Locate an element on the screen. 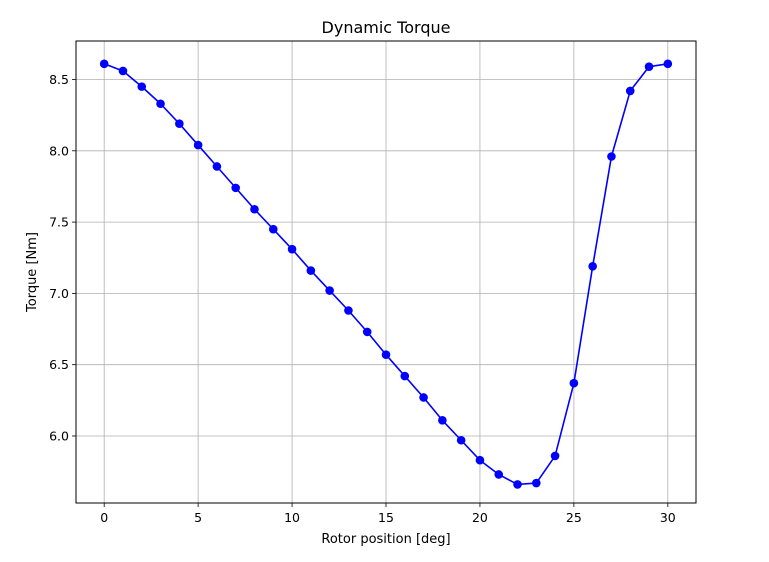 This screenshot has width=769, height=562. x-axis-label: Rotor position [deg] is located at coordinates (385, 539).